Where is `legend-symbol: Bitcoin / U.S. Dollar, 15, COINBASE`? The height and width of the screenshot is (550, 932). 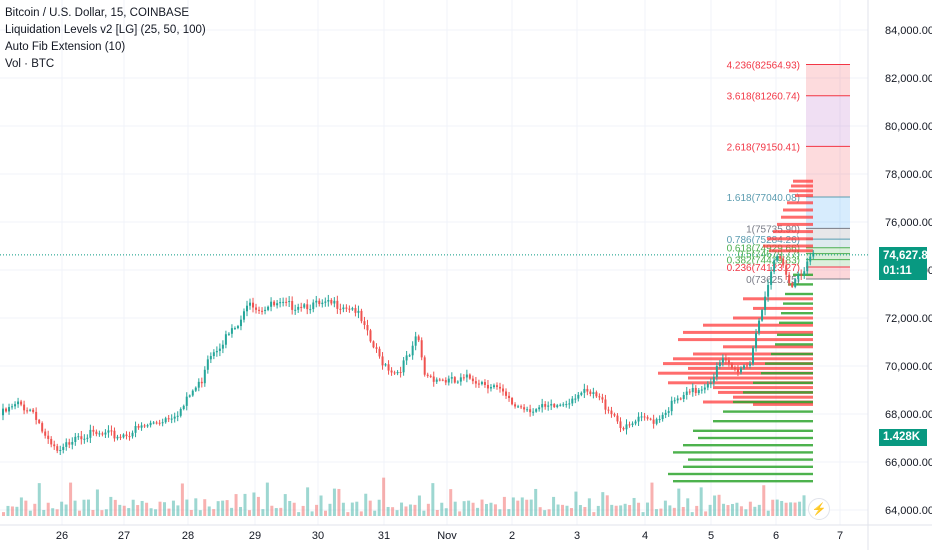
legend-symbol: Bitcoin / U.S. Dollar, 15, COINBASE is located at coordinates (97, 13).